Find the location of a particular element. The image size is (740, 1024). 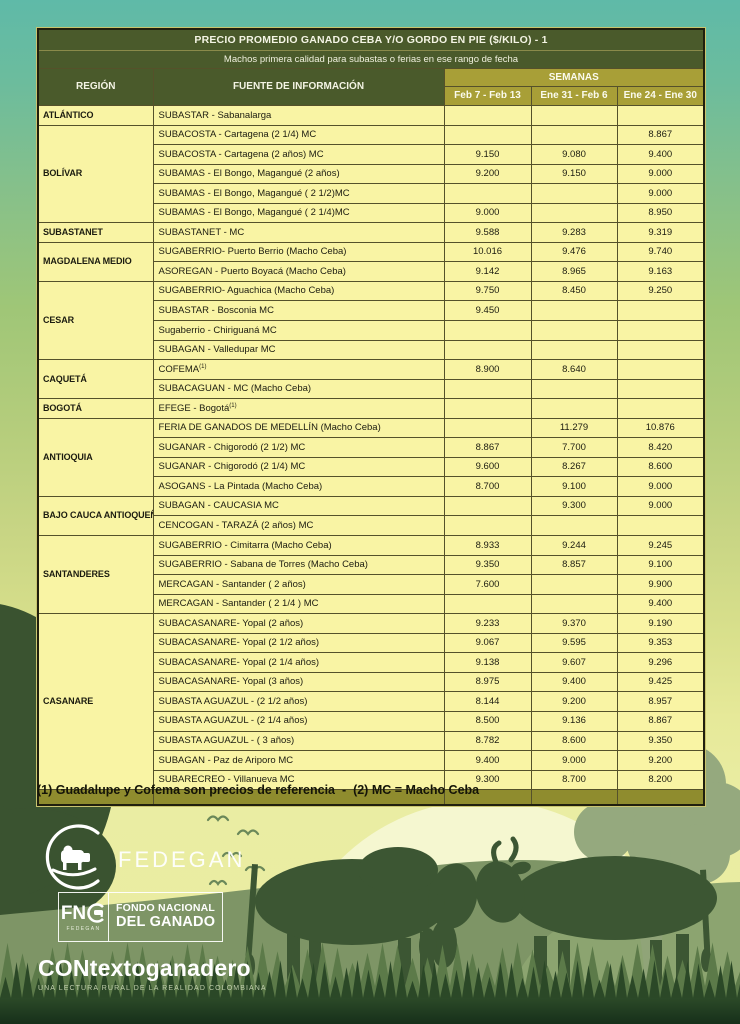

fuente-cell: SUBARECREO - Villanueva MC is located at coordinates (298, 780).